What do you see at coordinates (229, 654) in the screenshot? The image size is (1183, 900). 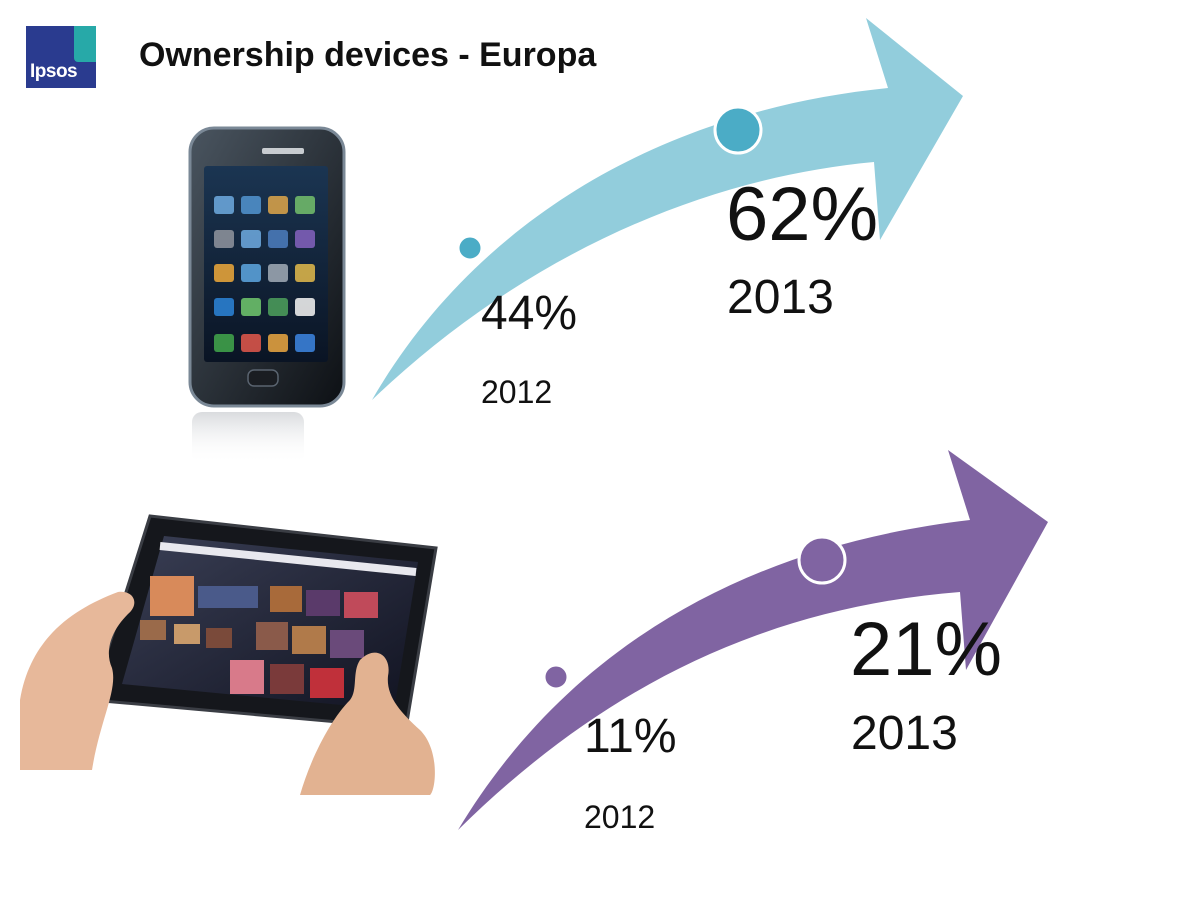 I see `tablet-image` at bounding box center [229, 654].